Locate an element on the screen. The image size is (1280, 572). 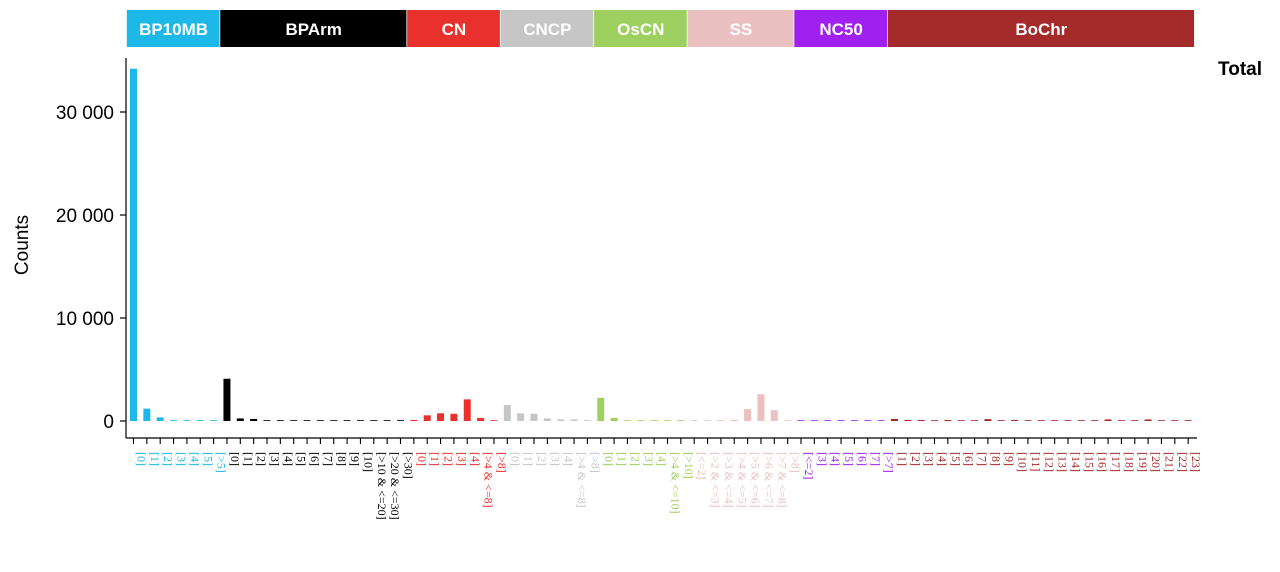
x-tick-label-bparm-10-20: [>10 & <=20] is located at coordinates (382, 486).